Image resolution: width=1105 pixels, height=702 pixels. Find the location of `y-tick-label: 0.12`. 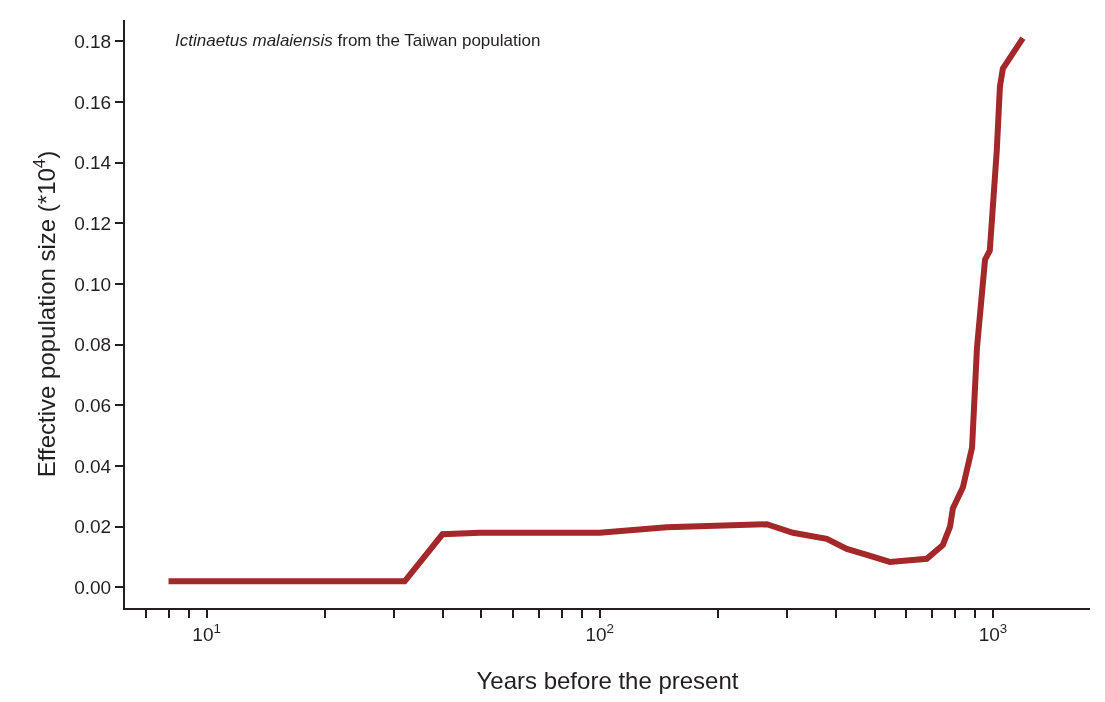

y-tick-label: 0.12 is located at coordinates (93, 223).